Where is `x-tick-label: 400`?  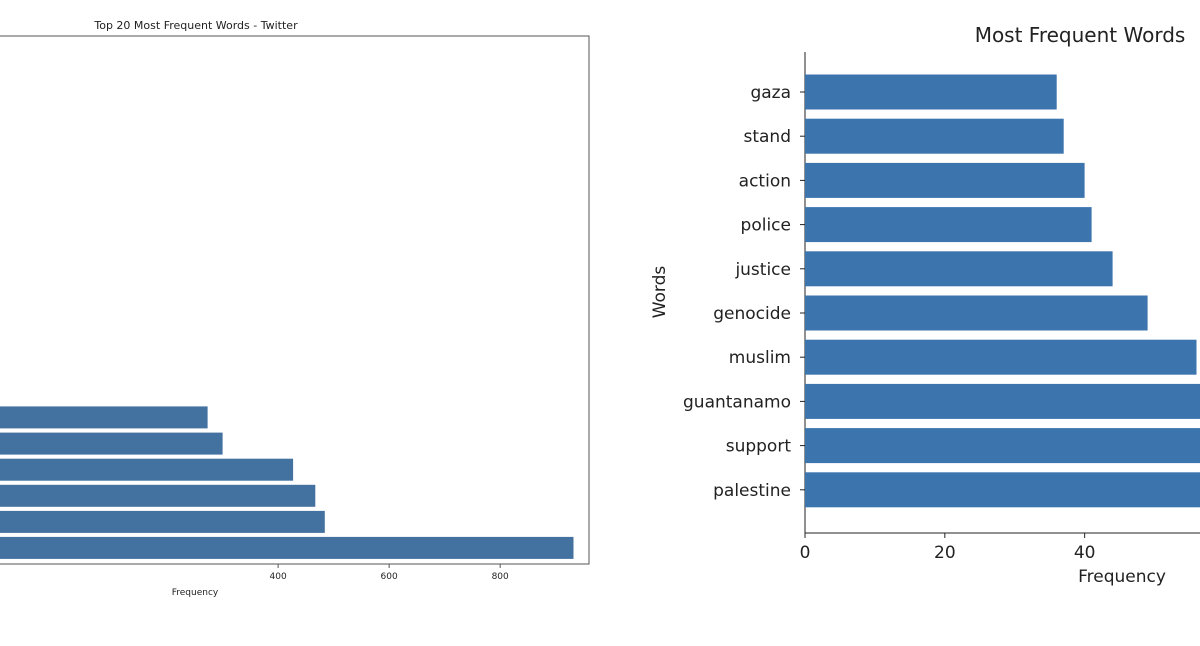 x-tick-label: 400 is located at coordinates (278, 577).